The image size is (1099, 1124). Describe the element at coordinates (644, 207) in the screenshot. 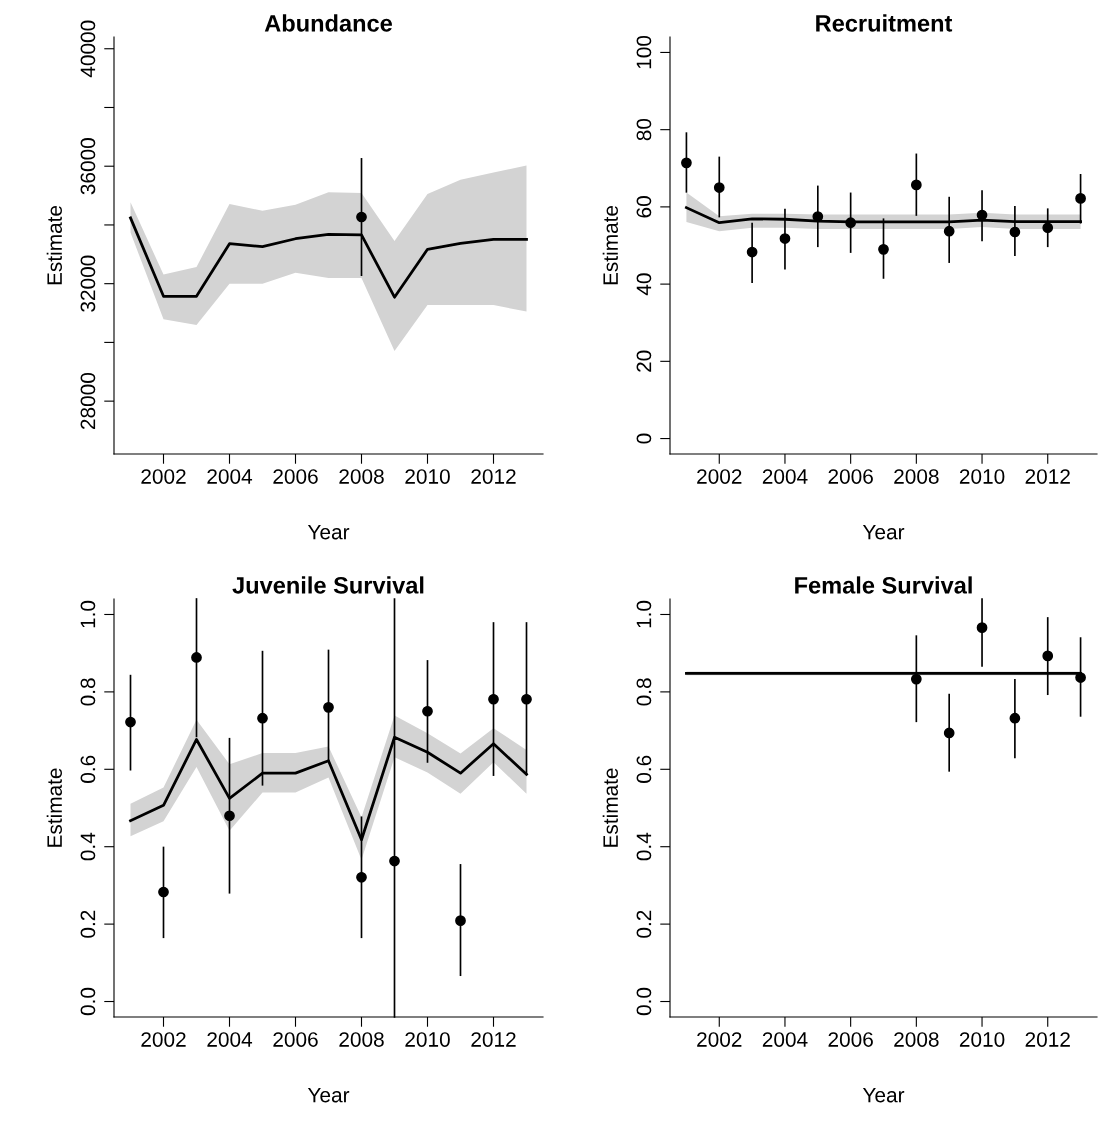

I see `y-tick-label: 60` at that location.